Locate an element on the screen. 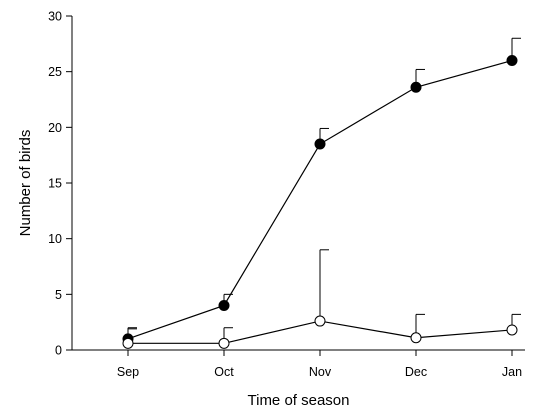 This screenshot has width=538, height=414. x-tick-label: Nov is located at coordinates (320, 372).